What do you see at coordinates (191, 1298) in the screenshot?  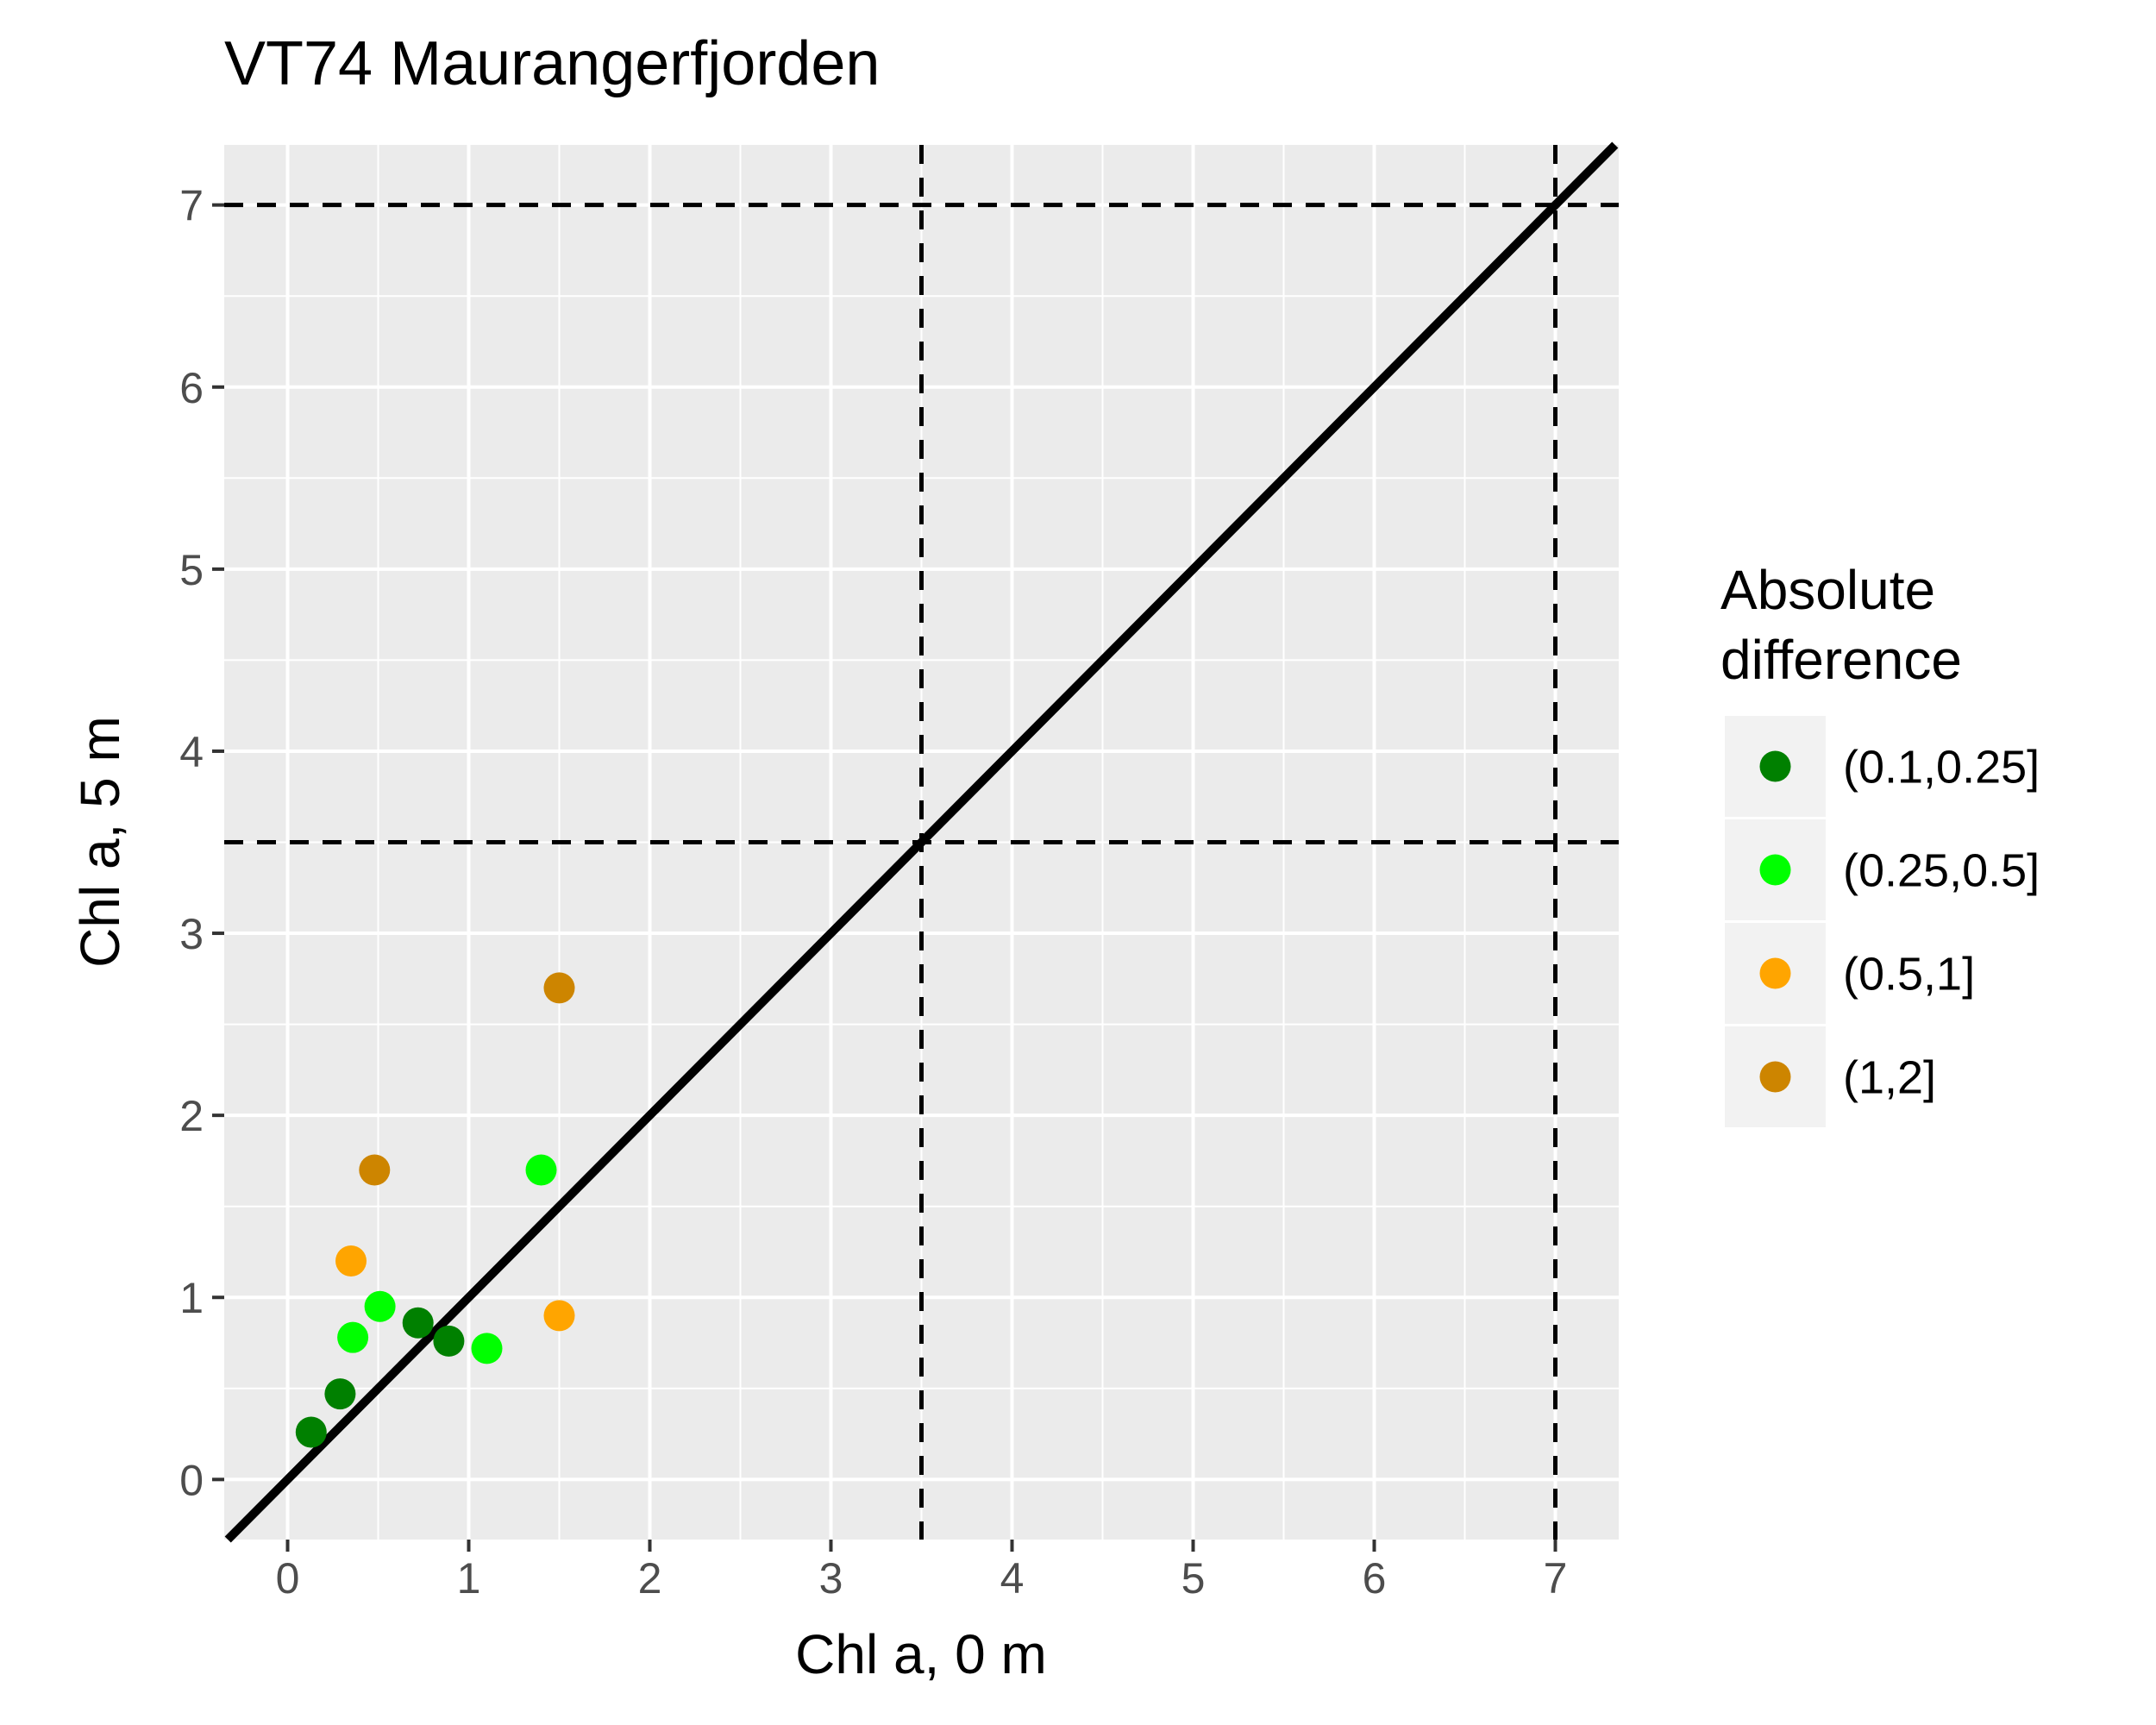 I see `y-tick-label: 1` at bounding box center [191, 1298].